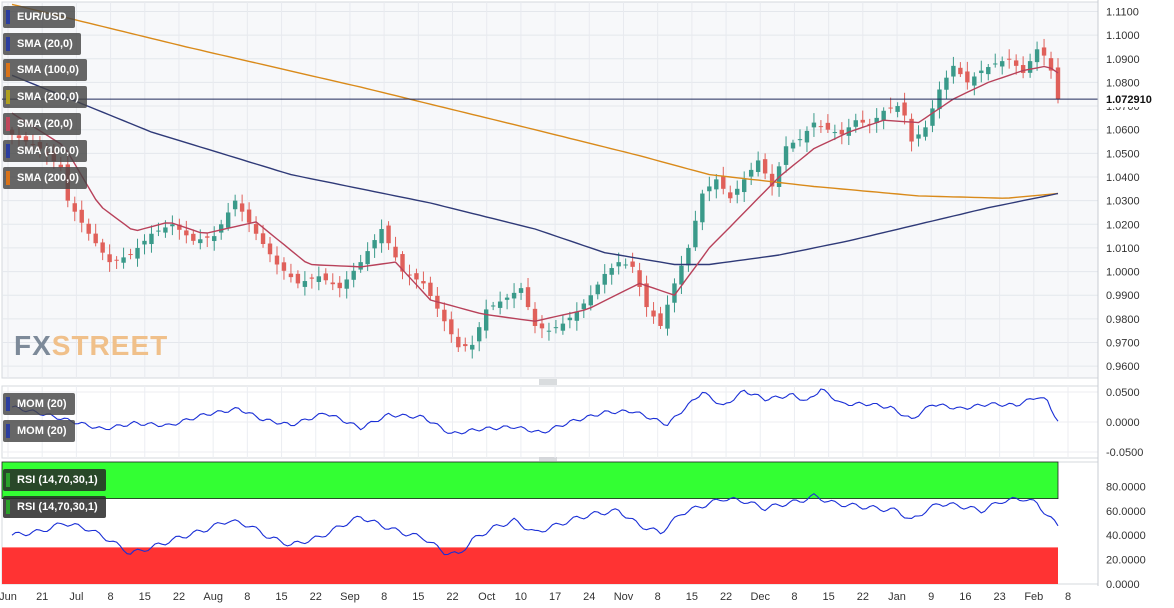  What do you see at coordinates (39, 17) in the screenshot?
I see `instrument-tag: EUR/USD` at bounding box center [39, 17].